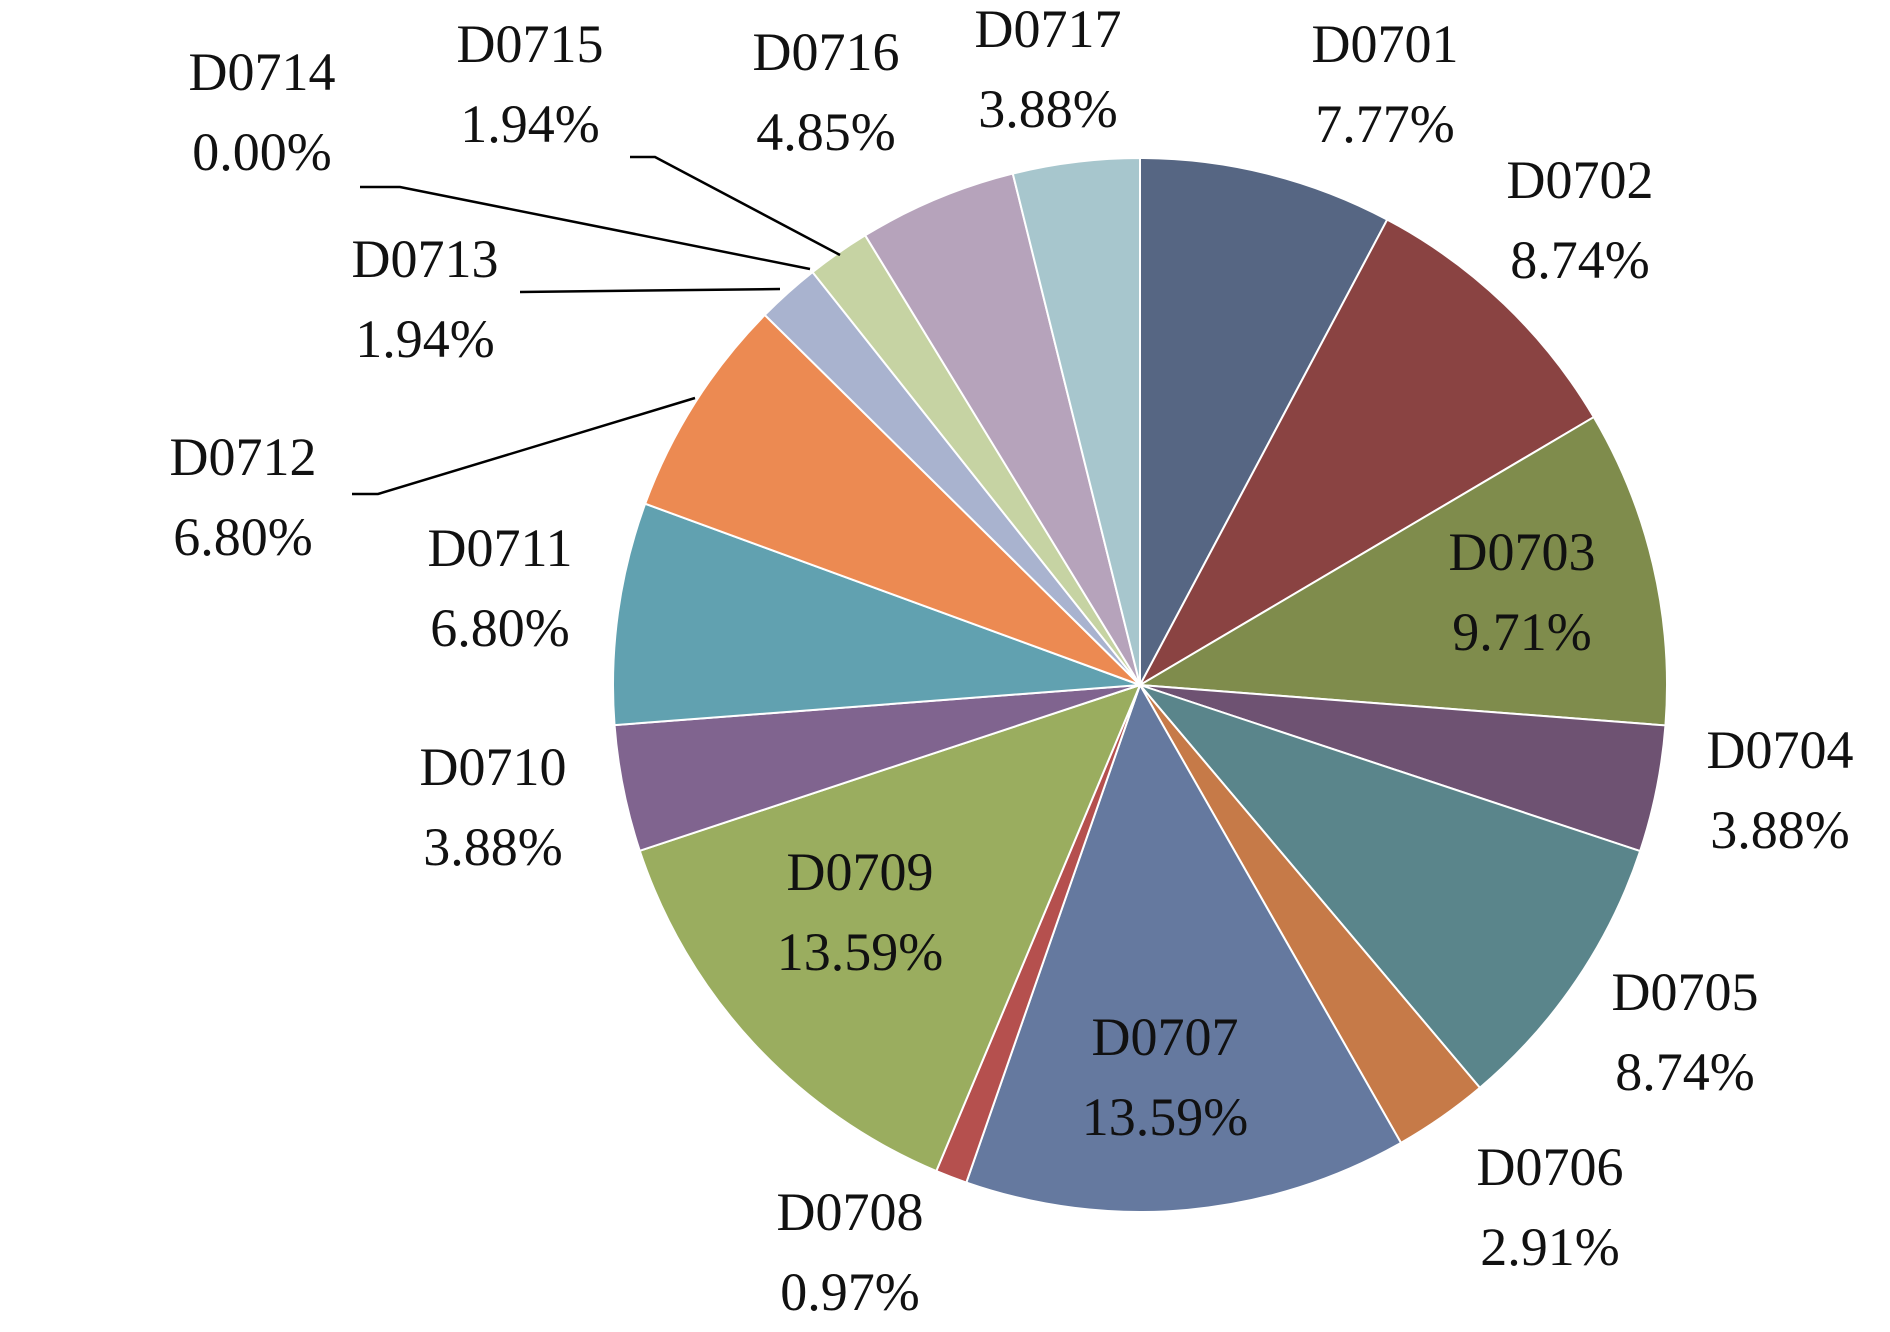 The image size is (1890, 1332). Describe the element at coordinates (1384, 124) in the screenshot. I see `slice-label-value: 7.77%` at that location.